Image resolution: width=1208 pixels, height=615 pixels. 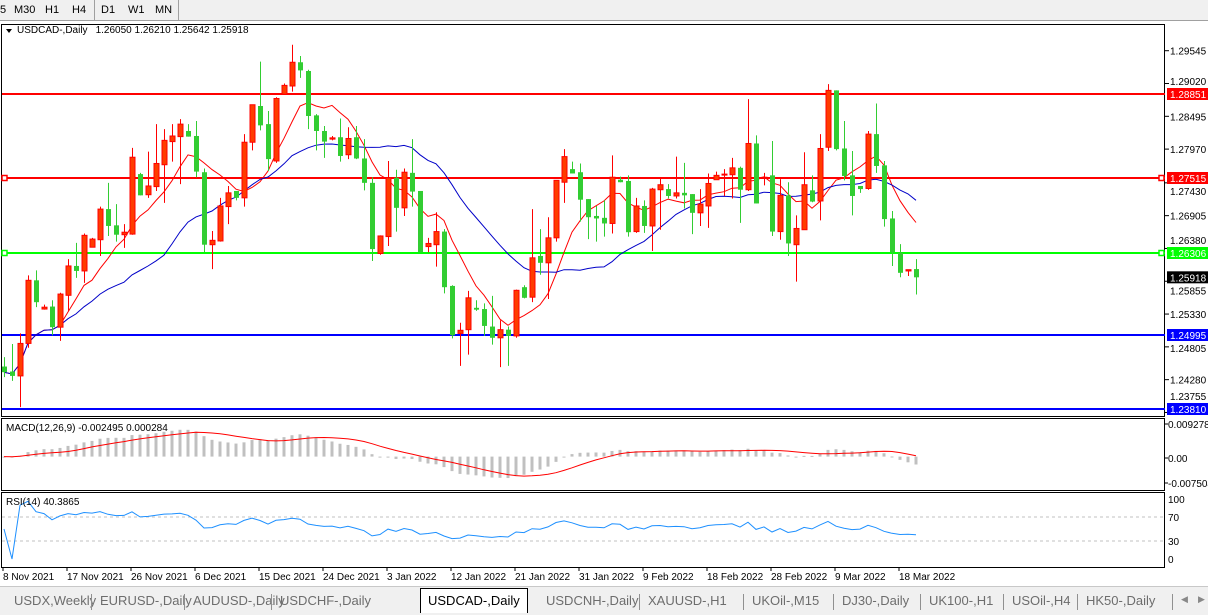 I want to click on timeframe-m30: M30, so click(x=25, y=10).